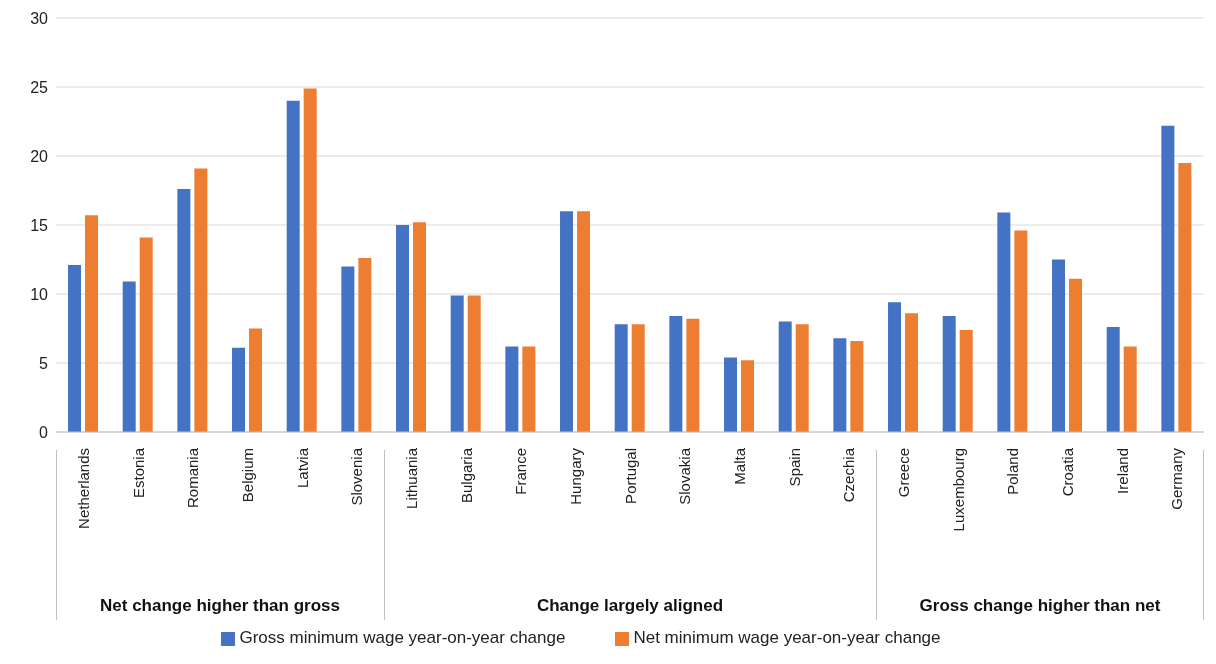 This screenshot has height=664, width=1216. I want to click on x-tick-label: Lithuania, so click(411, 478).